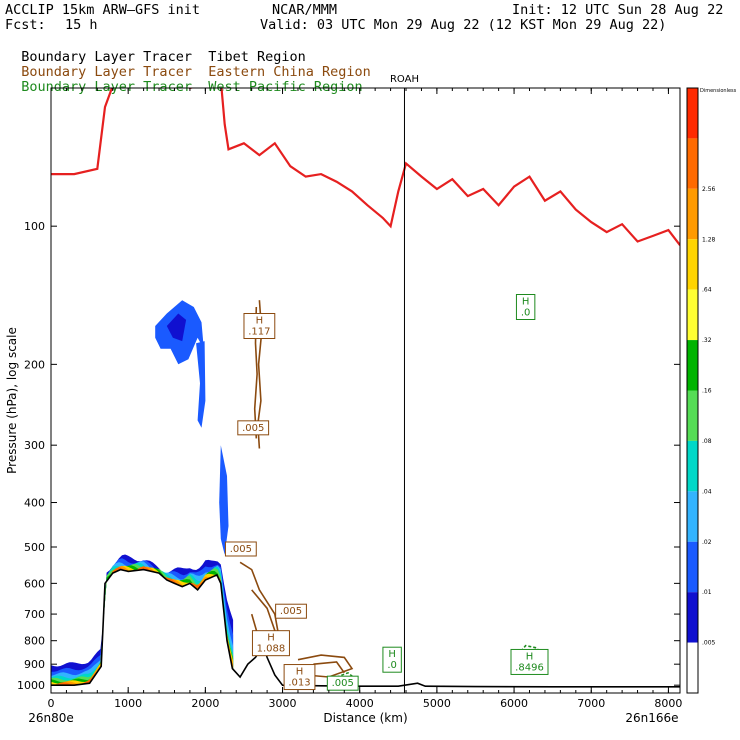  What do you see at coordinates (346, 676) in the screenshot?
I see `west-pacific-contour` at bounding box center [346, 676].